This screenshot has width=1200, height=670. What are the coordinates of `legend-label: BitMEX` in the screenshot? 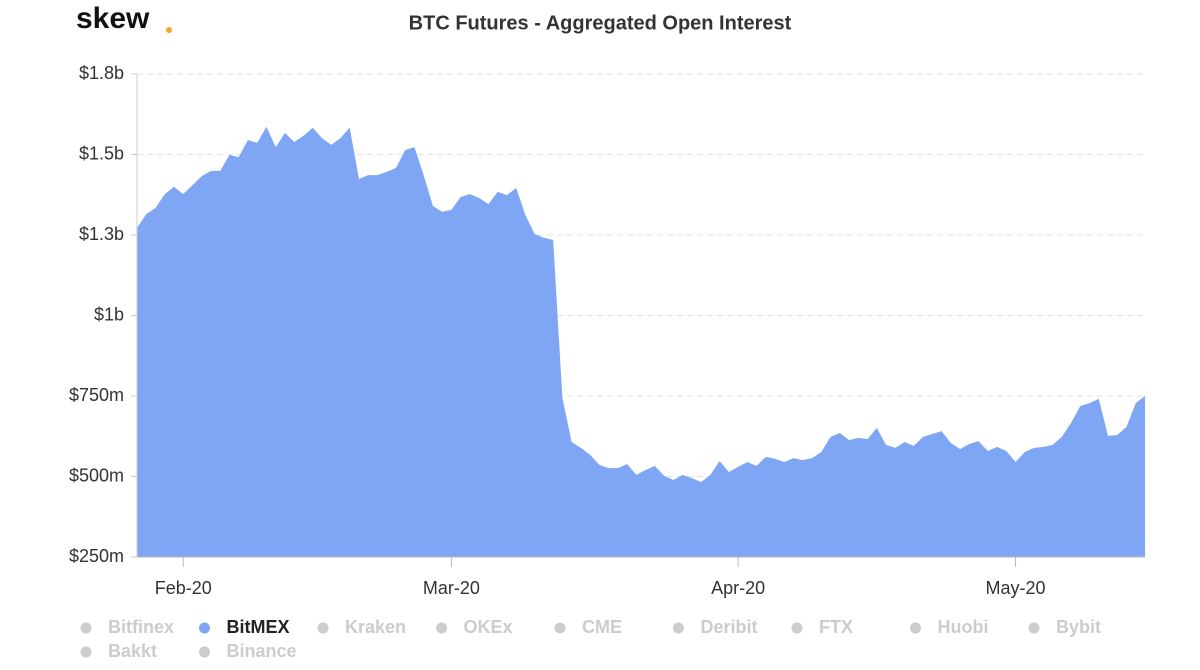 It's located at (258, 627).